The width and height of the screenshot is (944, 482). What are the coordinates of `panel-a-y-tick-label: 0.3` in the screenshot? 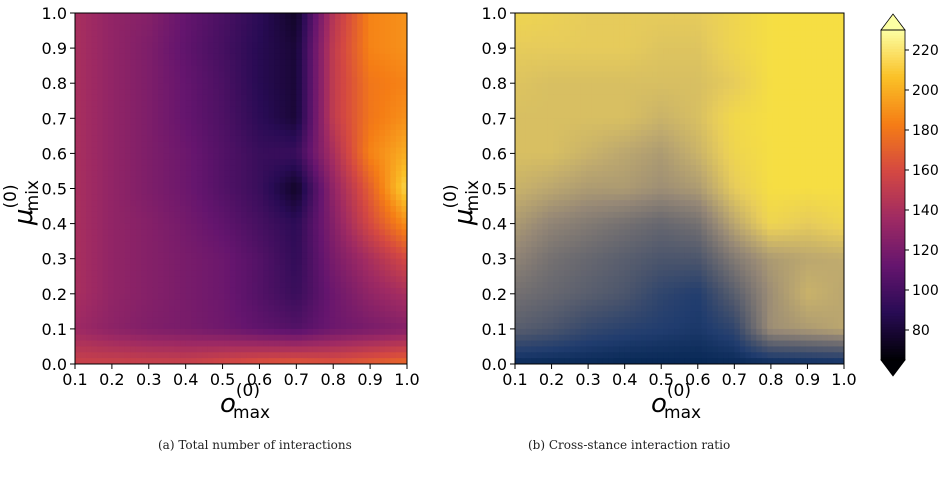 It's located at (54, 259).